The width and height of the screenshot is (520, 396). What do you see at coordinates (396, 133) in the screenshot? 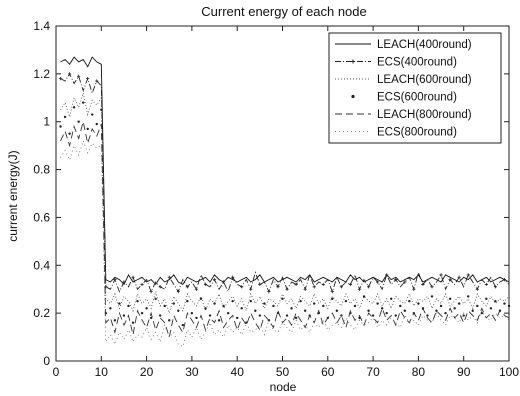
I see `legend-entry: ECS(800round)` at bounding box center [396, 133].